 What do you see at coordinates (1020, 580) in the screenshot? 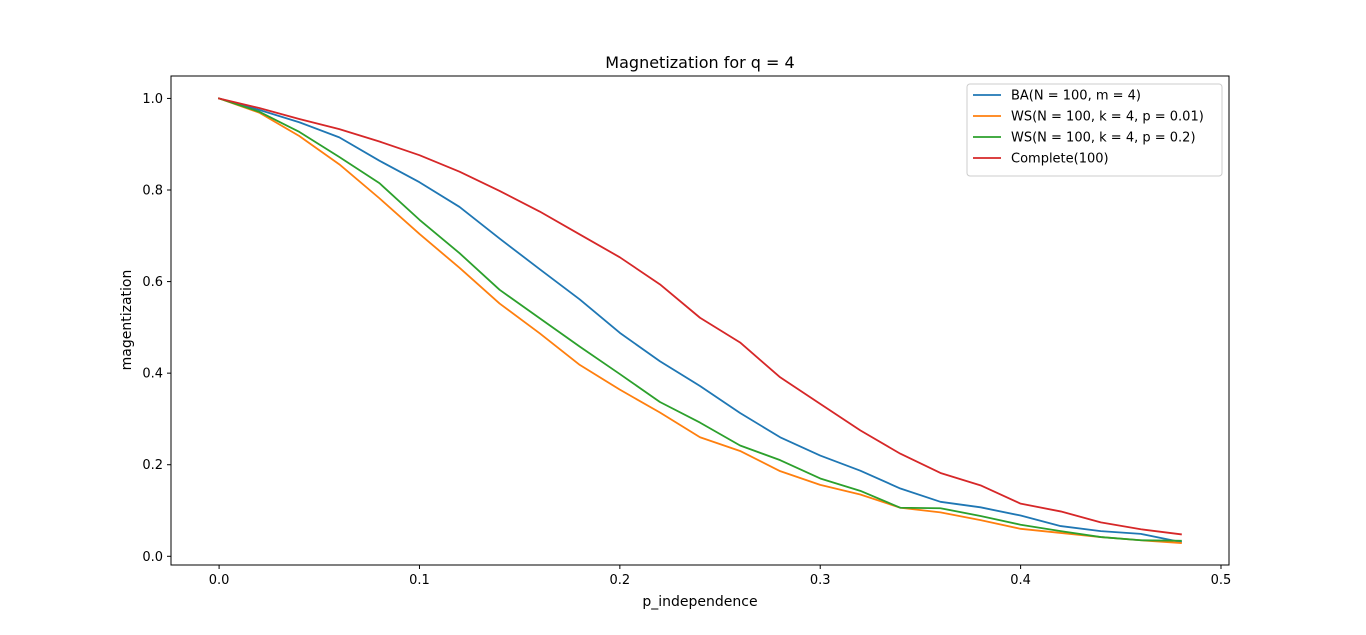
I see `x-tick-label: 0.4` at bounding box center [1020, 580].